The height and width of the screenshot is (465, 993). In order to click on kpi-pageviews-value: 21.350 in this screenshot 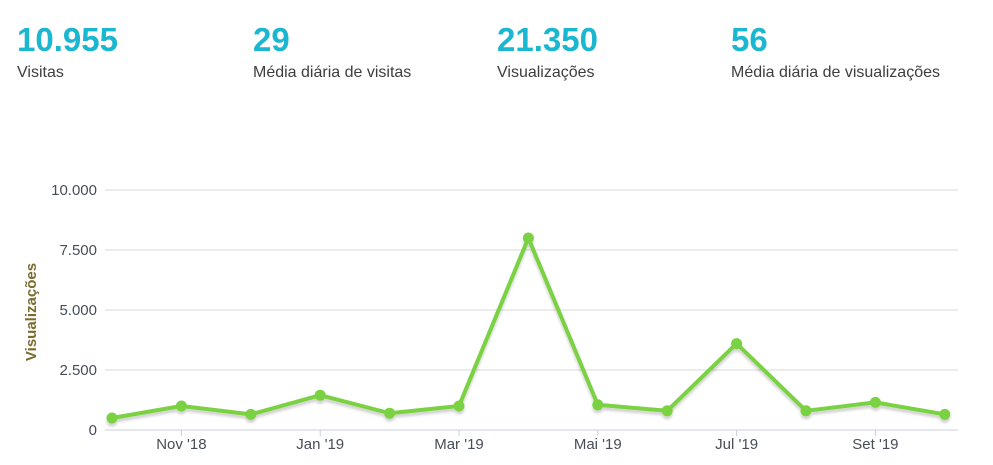, I will do `click(547, 39)`.